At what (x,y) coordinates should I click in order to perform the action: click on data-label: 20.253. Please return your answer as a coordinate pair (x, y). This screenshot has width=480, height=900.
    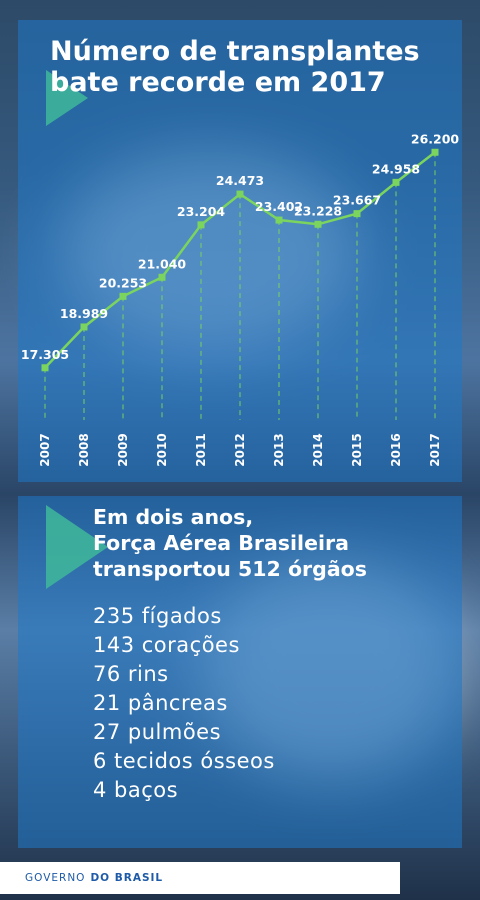
    Looking at the image, I should click on (123, 282).